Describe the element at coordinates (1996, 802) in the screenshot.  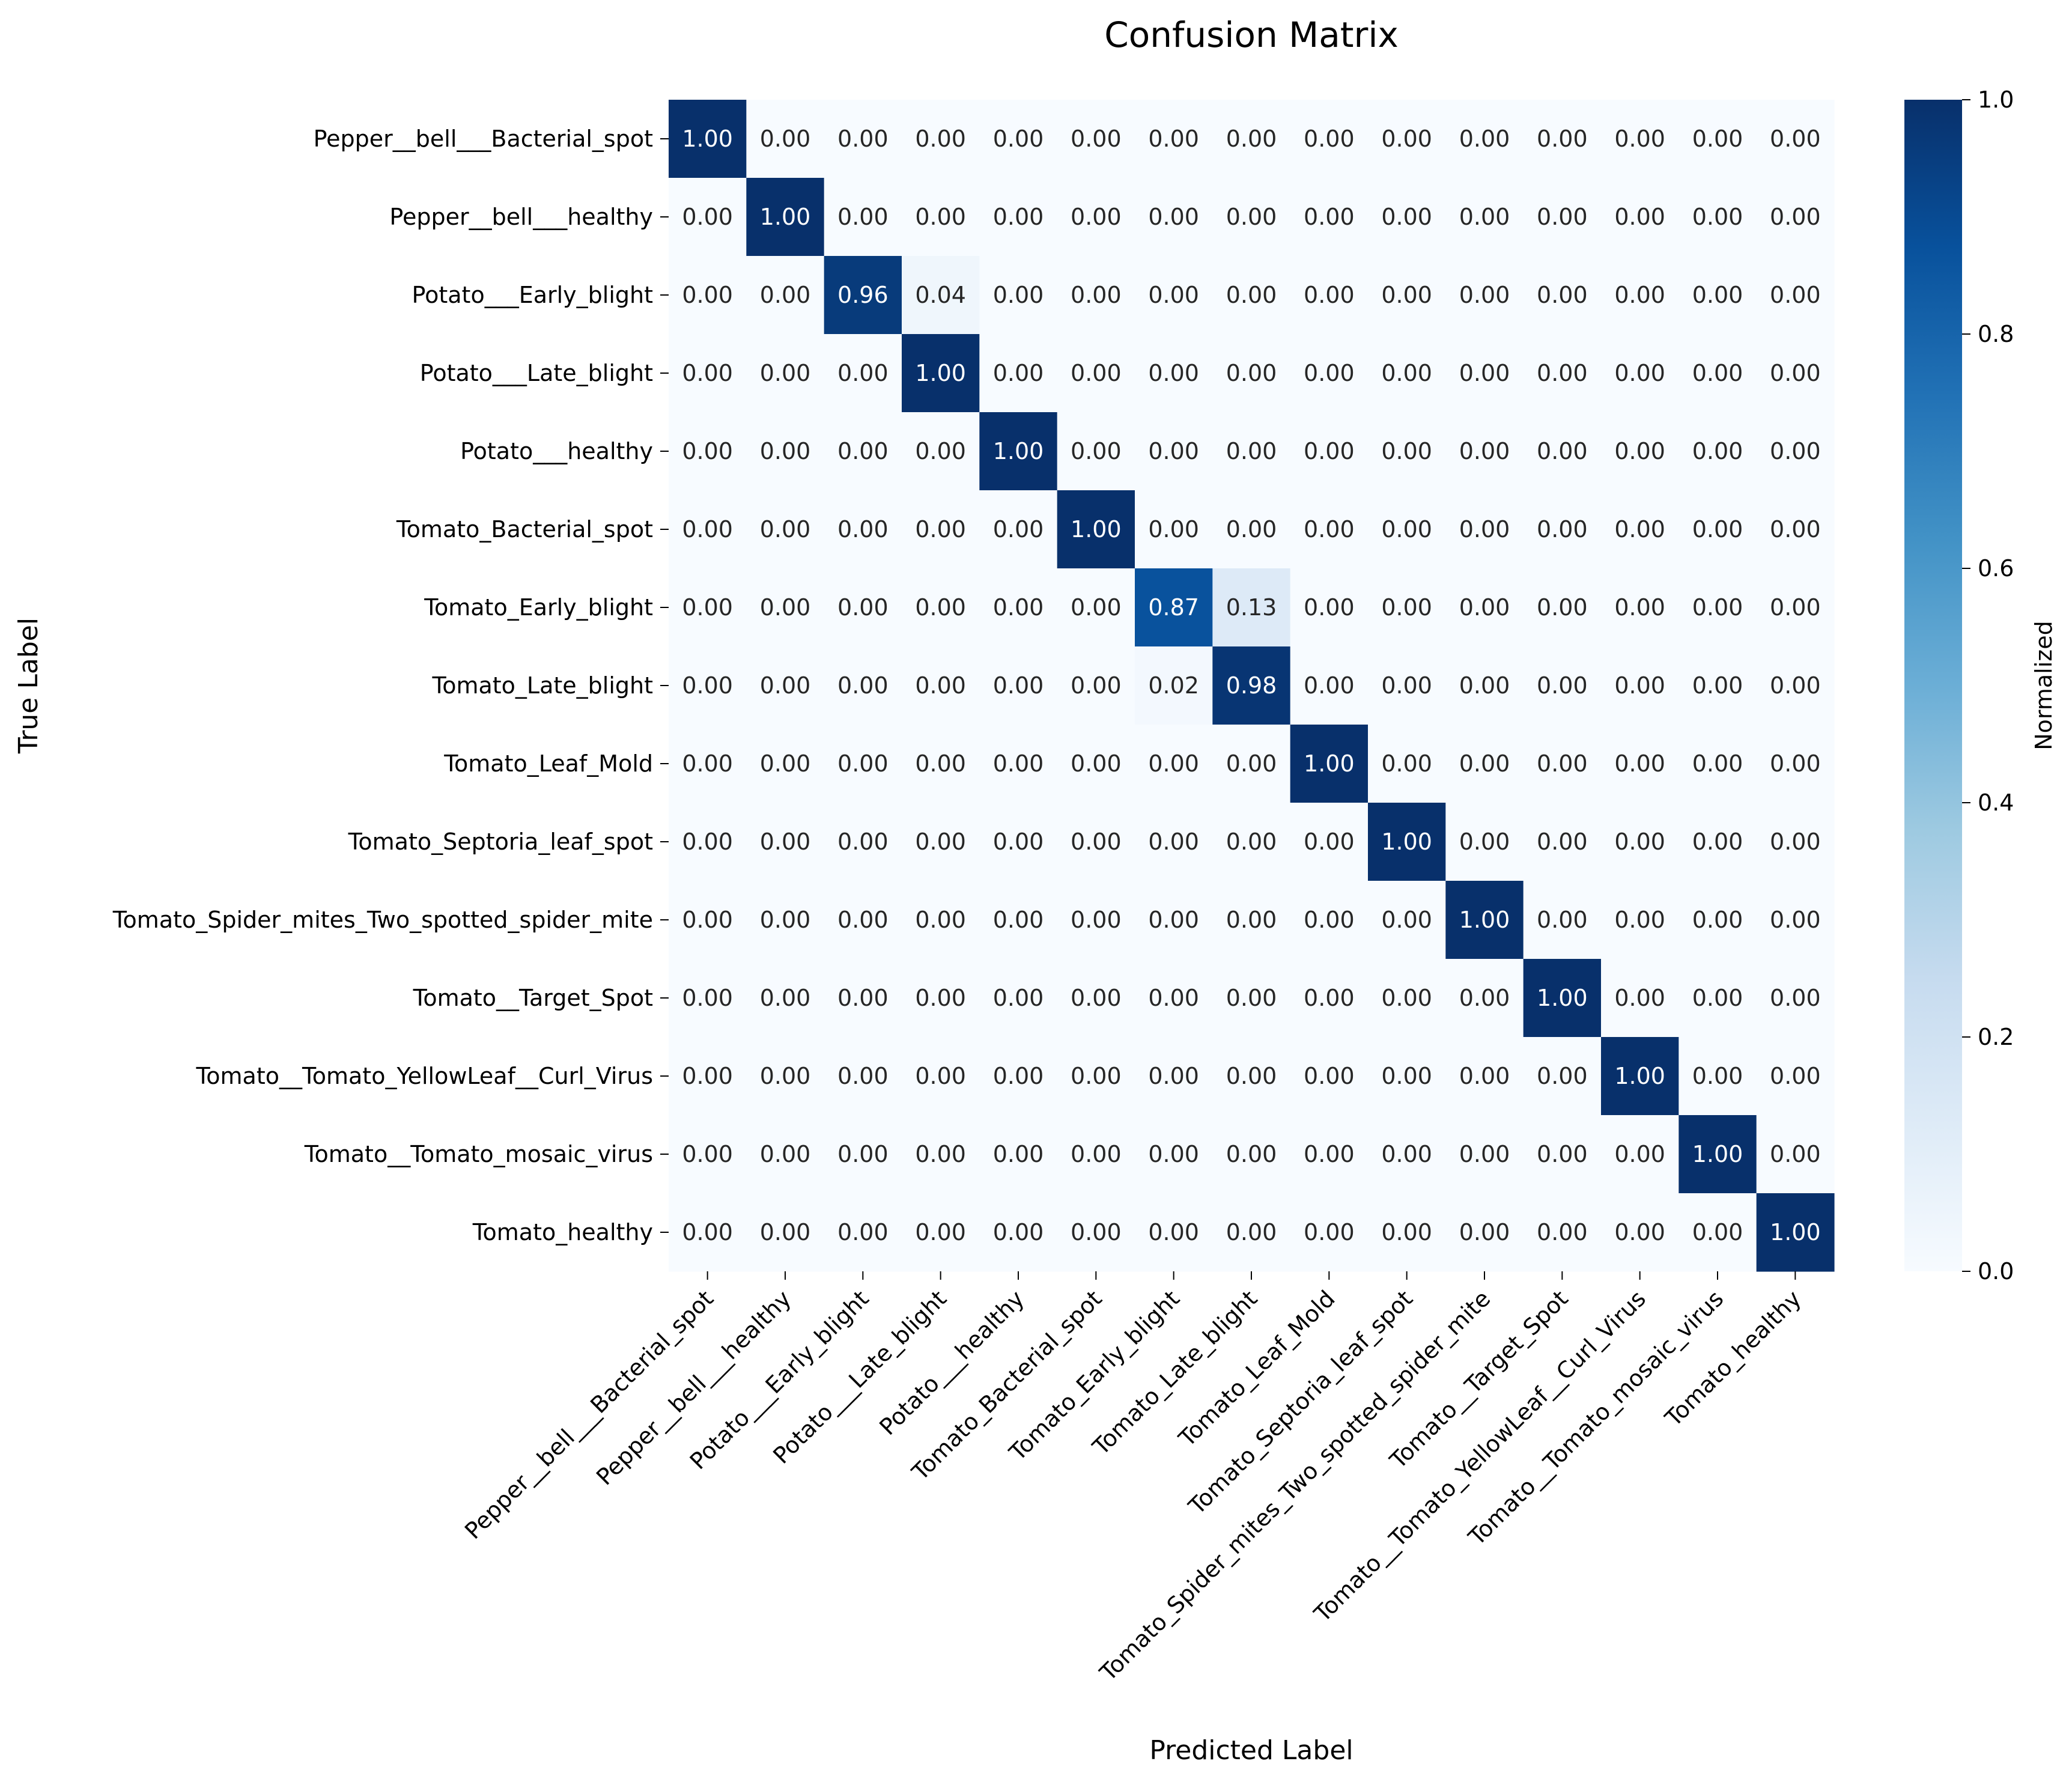
I see `colorbar-tick-label: 0.4` at that location.